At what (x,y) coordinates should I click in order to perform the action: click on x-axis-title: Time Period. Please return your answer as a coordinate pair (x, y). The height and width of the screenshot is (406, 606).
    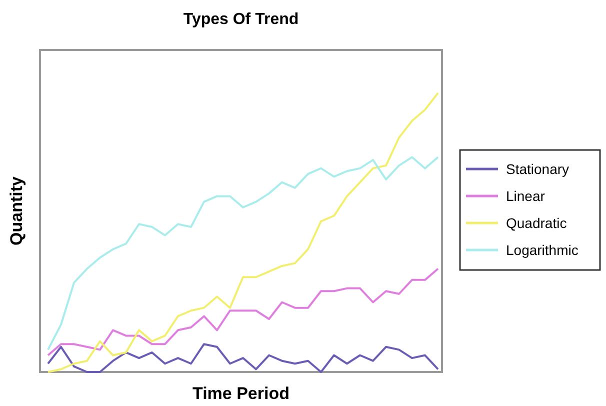
    Looking at the image, I should click on (241, 393).